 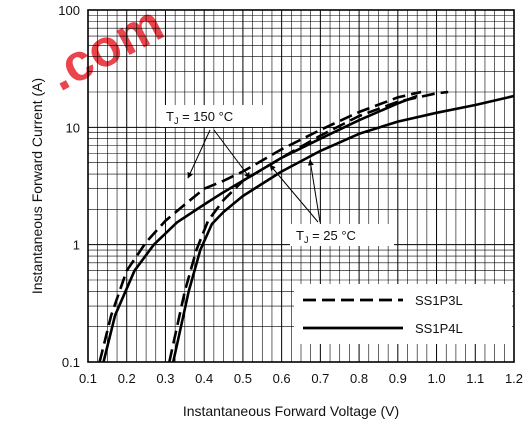 I want to click on x-axis-title: Instantaneous Forward Voltage (V), so click(x=291, y=411).